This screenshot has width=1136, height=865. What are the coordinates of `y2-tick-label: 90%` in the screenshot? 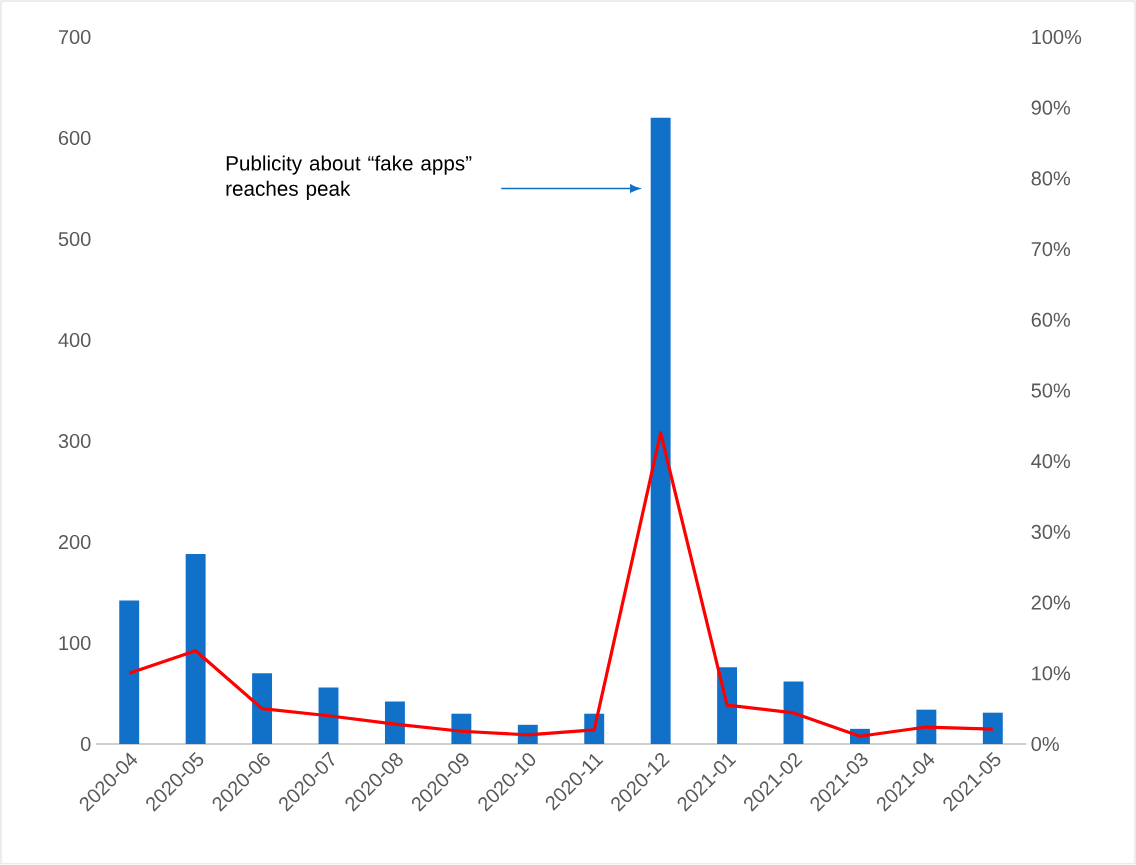 It's located at (1051, 107).